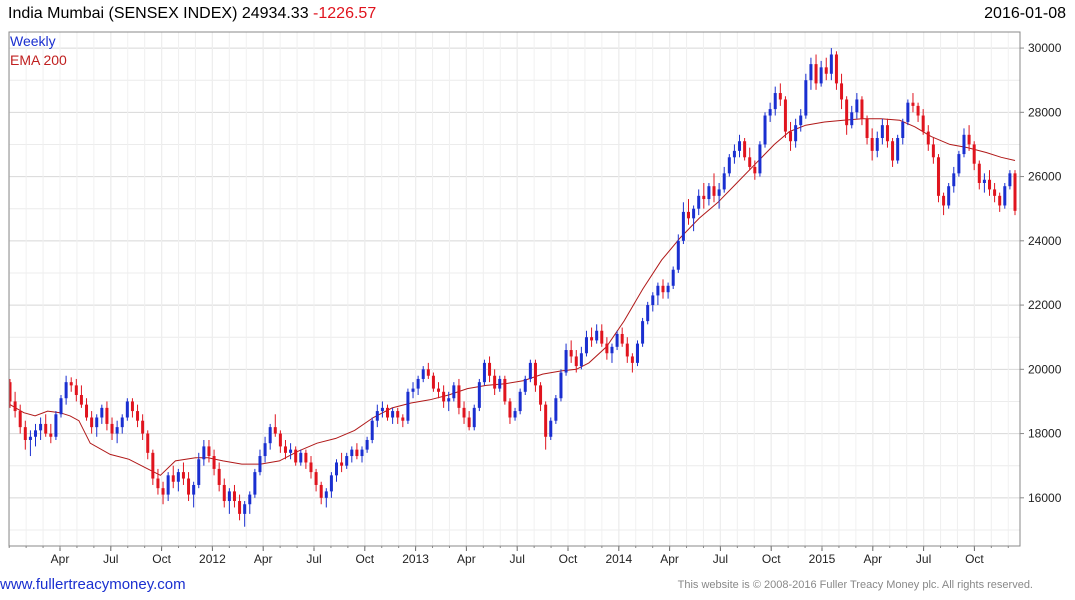 Image resolution: width=1075 pixels, height=600 pixels. What do you see at coordinates (313, 559) in the screenshot?
I see `x-tick-label: Jul` at bounding box center [313, 559].